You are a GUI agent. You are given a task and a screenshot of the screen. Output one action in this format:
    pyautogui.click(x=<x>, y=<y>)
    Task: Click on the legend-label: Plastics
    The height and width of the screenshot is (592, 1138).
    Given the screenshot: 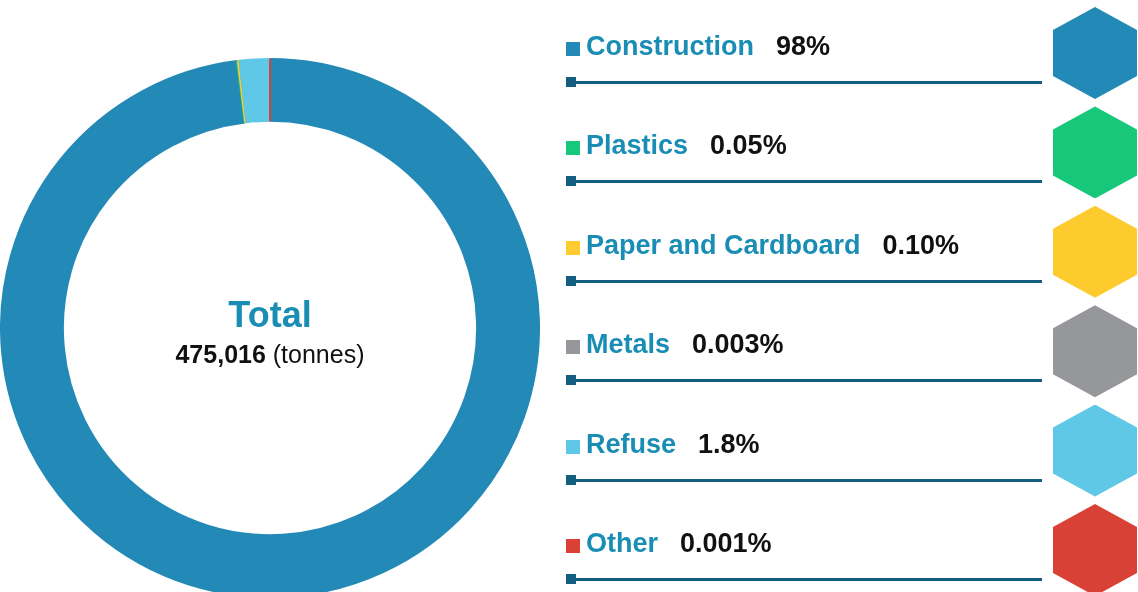 What is the action you would take?
    pyautogui.click(x=637, y=145)
    